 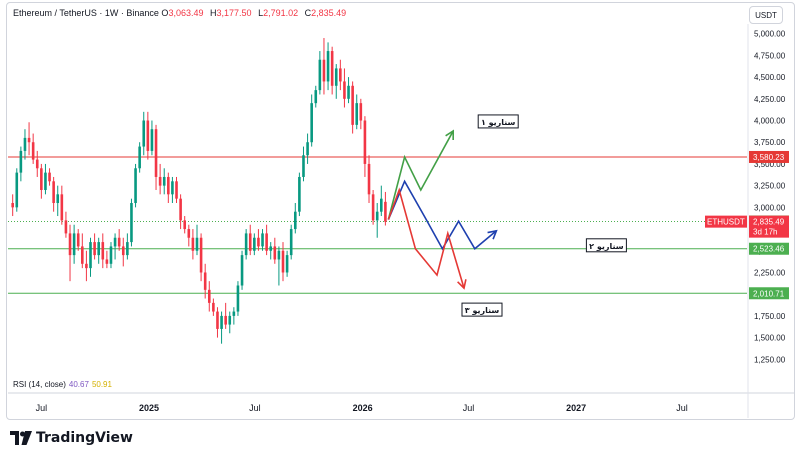 What do you see at coordinates (770, 164) in the screenshot?
I see `y-tick-label: 3,500.00` at bounding box center [770, 164].